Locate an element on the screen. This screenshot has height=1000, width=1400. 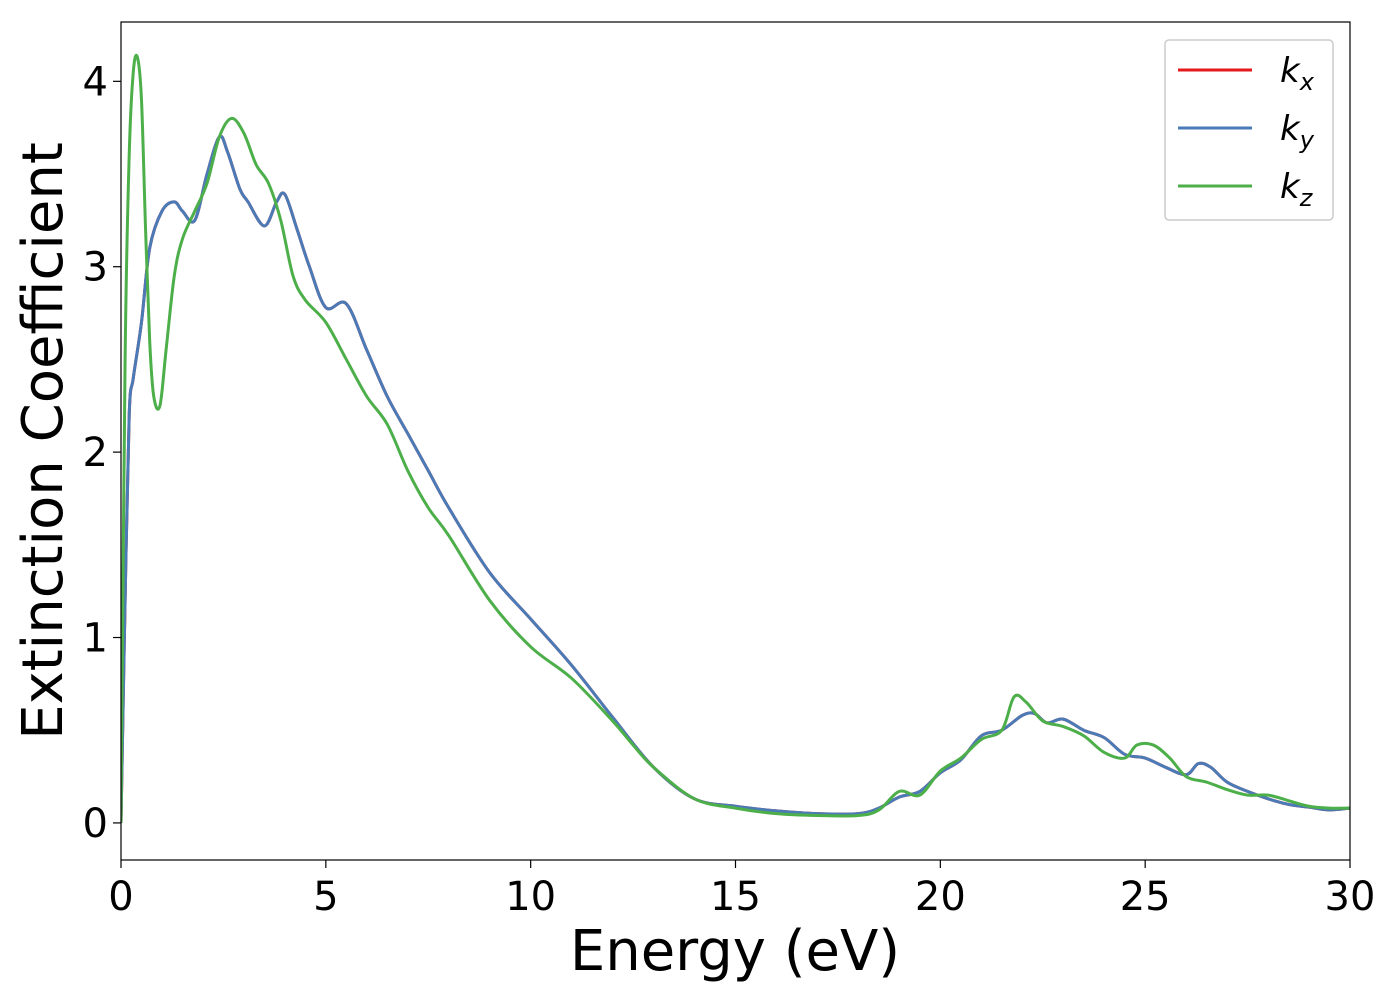
y-axis: 0 1 2 3 4 is located at coordinates (102, 453).